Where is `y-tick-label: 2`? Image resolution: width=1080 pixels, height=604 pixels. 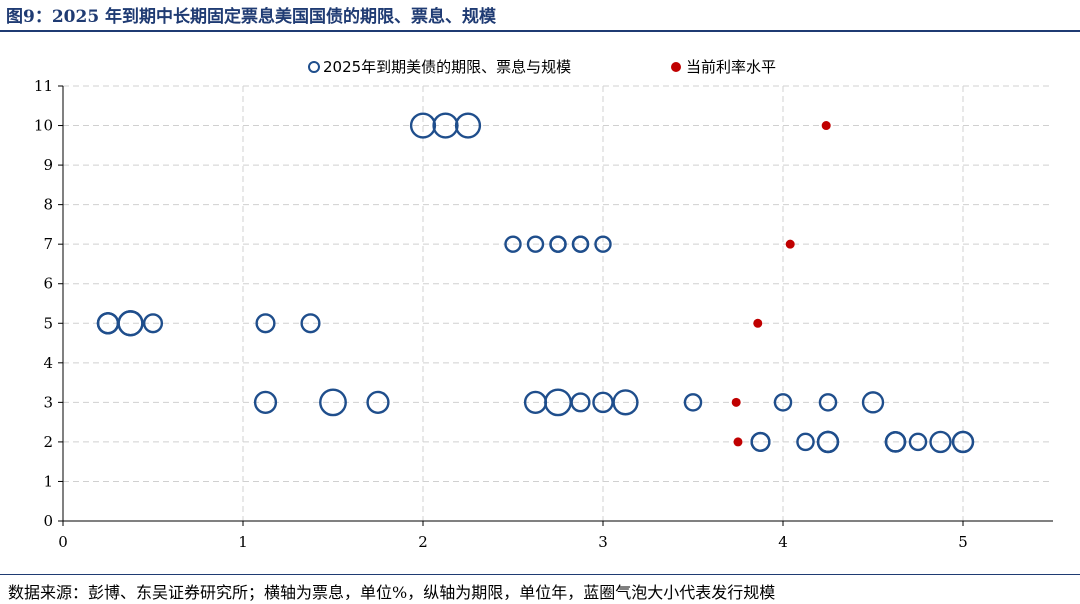 y-tick-label: 2 is located at coordinates (48, 442).